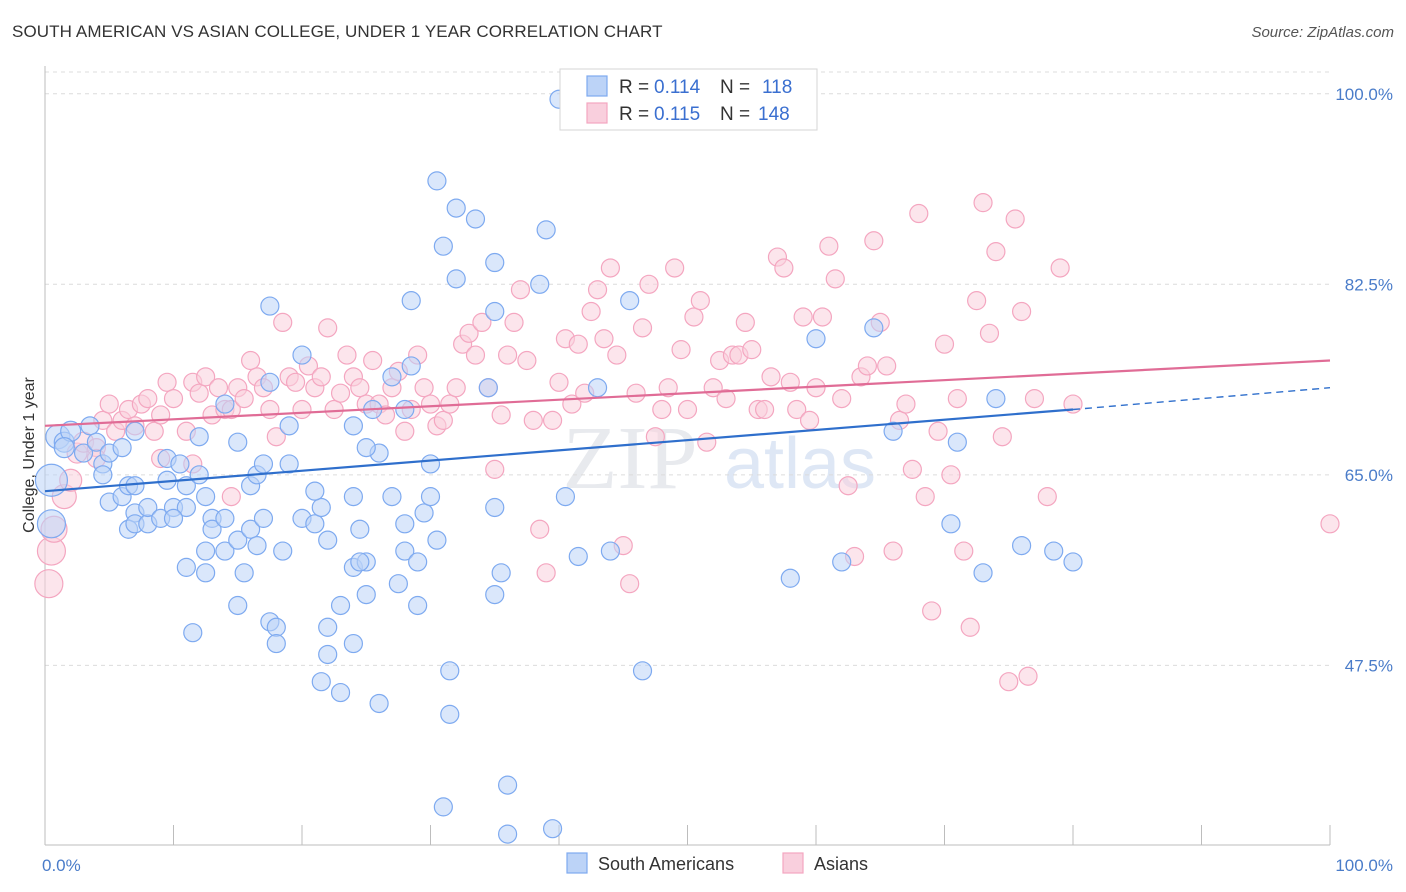 The height and width of the screenshot is (892, 1406). Describe the element at coordinates (597, 113) in the screenshot. I see `legend-swatch-asians` at that location.